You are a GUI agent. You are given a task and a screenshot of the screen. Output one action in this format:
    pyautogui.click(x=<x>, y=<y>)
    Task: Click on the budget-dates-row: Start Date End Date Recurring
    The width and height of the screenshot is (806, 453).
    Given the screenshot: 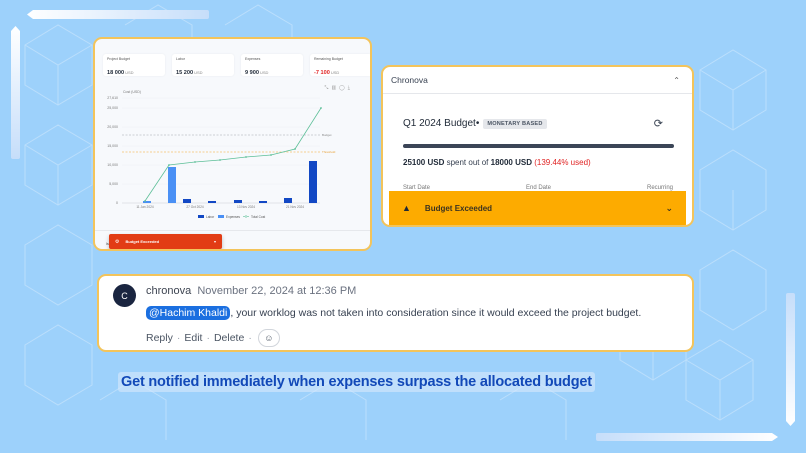 What is the action you would take?
    pyautogui.click(x=538, y=188)
    